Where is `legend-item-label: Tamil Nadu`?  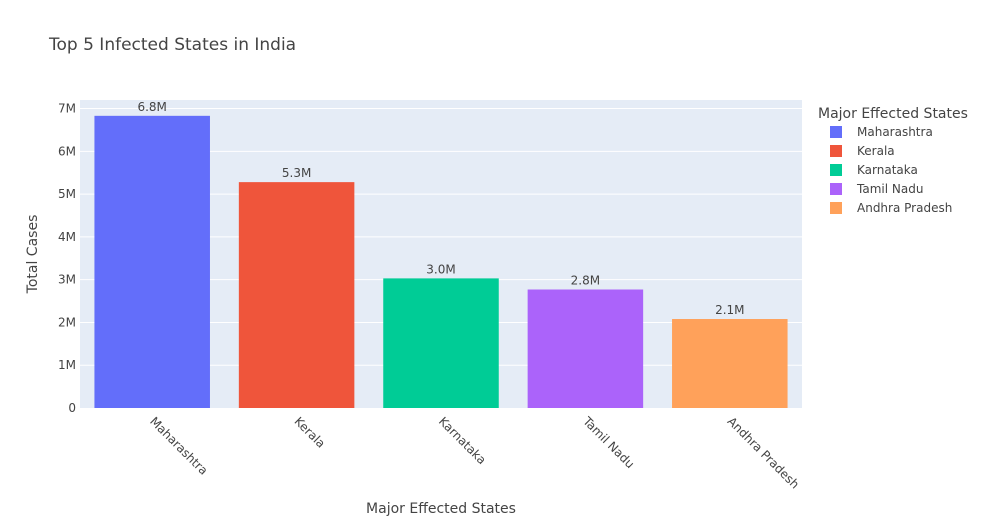
legend-item-label: Tamil Nadu is located at coordinates (889, 189).